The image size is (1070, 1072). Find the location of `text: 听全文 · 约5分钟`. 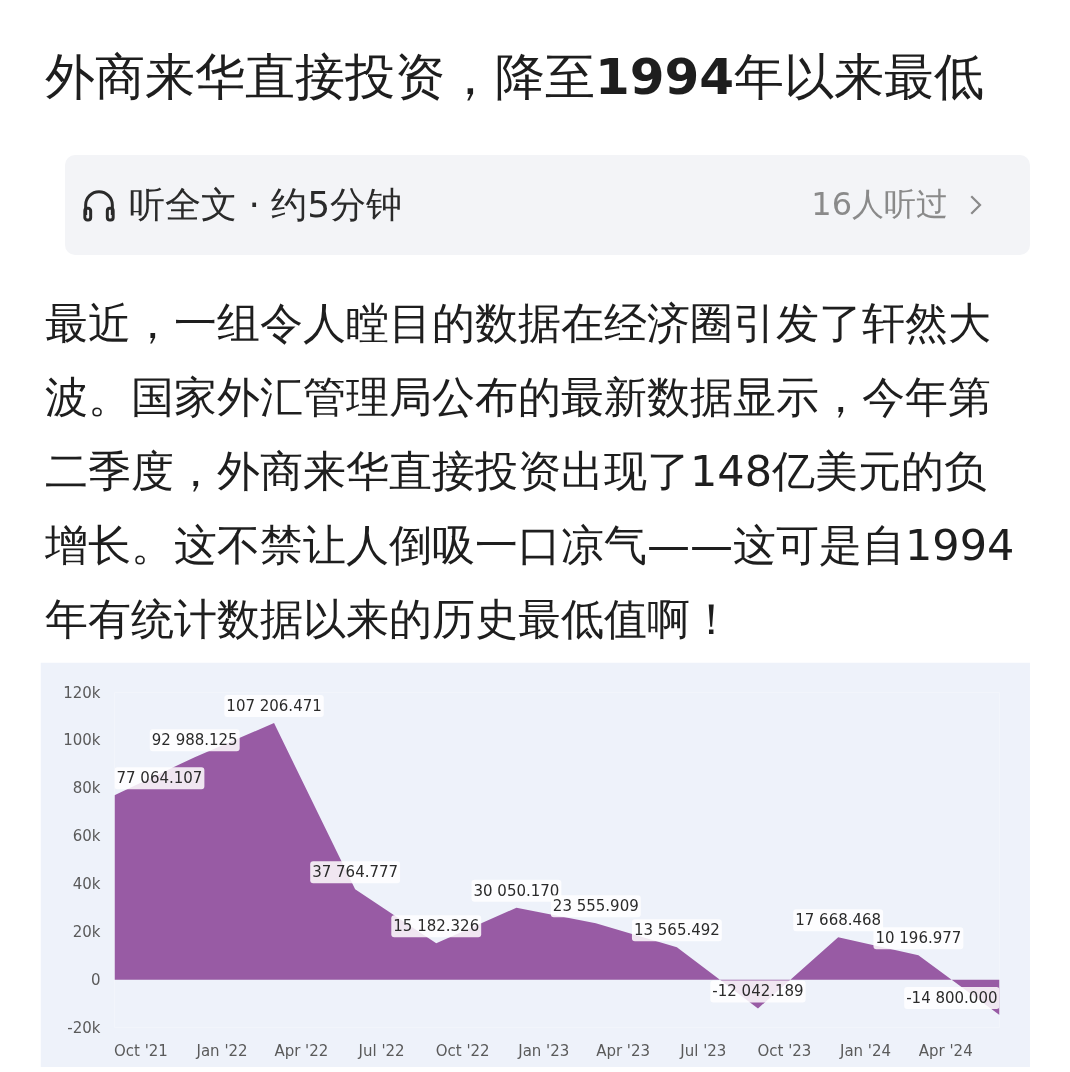

text: 听全文 · 约5分钟 is located at coordinates (266, 205).